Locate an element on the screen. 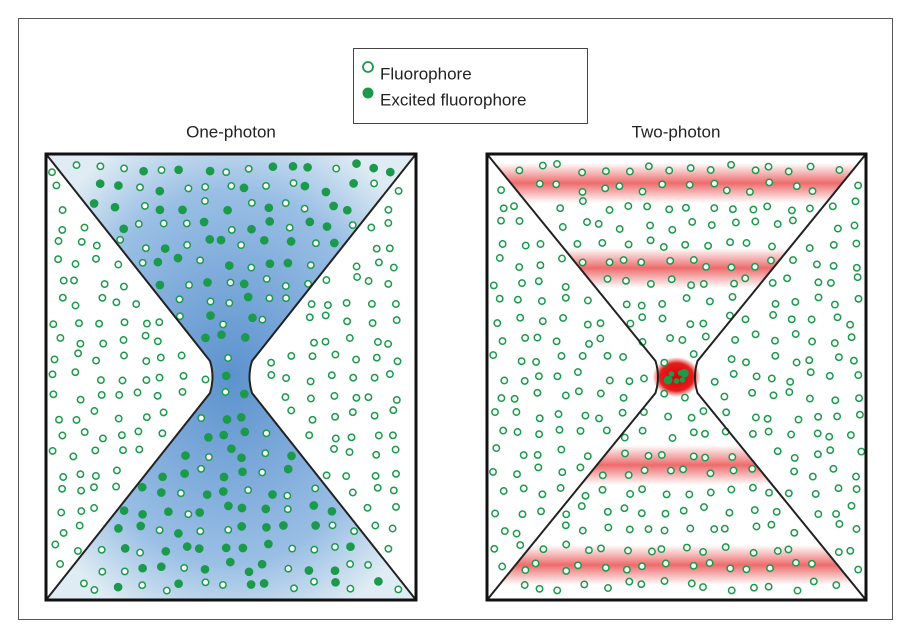  red-band is located at coordinates (676, 183).